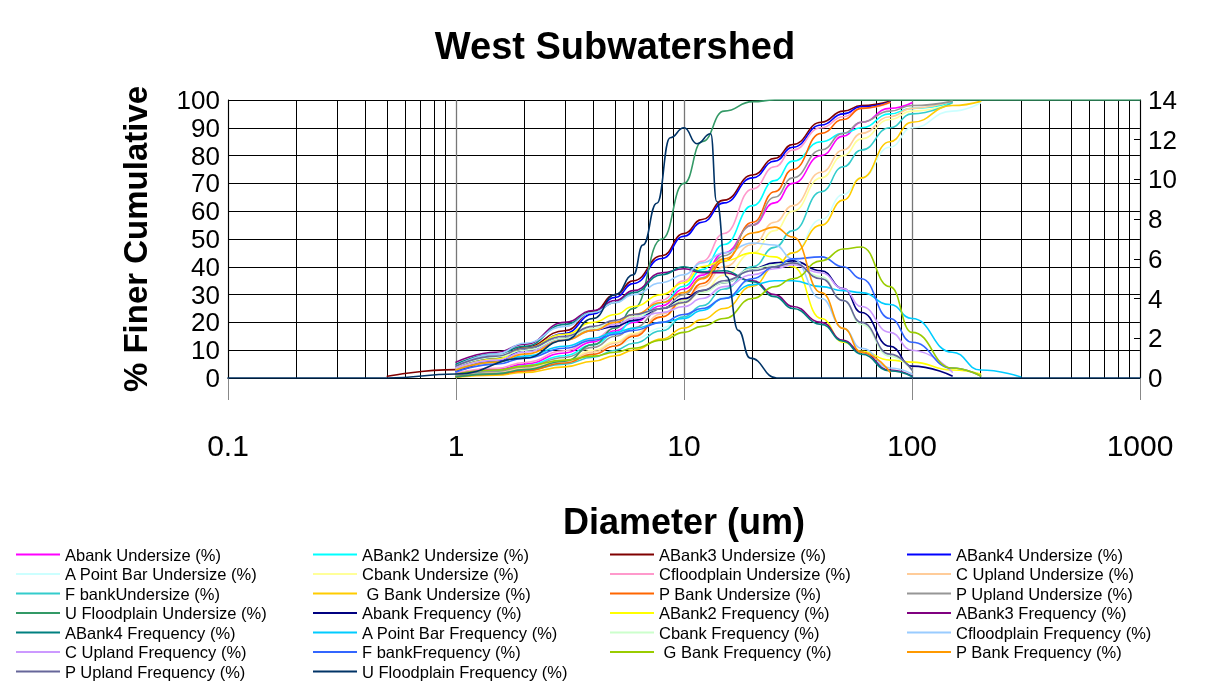 Image resolution: width=1217 pixels, height=700 pixels. I want to click on y2-tick-label: 8, so click(1155, 219).